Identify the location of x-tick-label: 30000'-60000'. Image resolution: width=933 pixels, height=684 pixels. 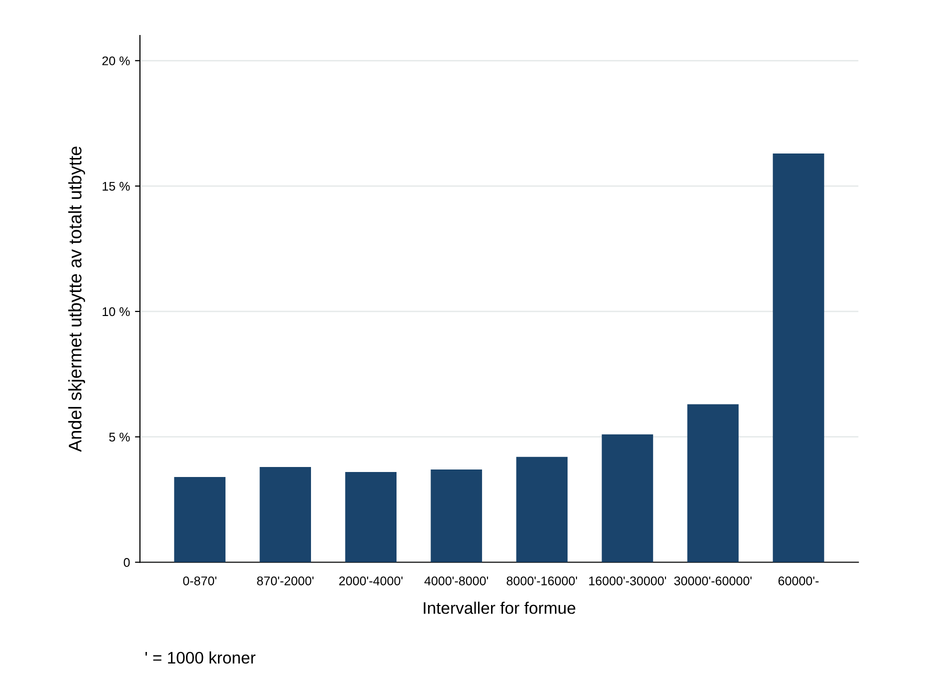
(713, 581).